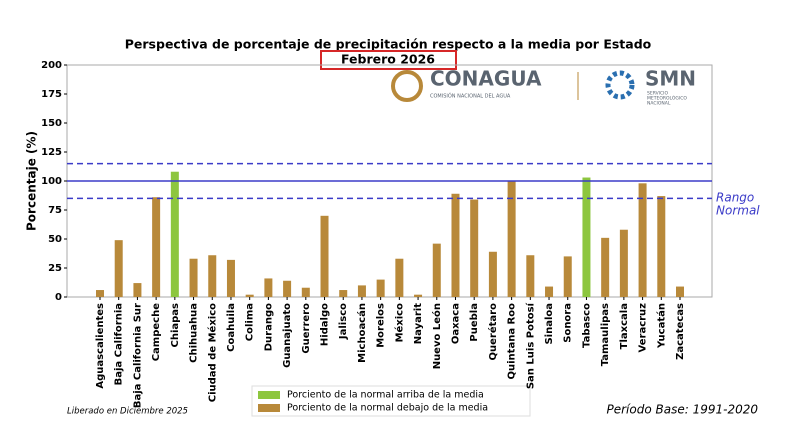  I want to click on conagua-icon, so click(407, 86).